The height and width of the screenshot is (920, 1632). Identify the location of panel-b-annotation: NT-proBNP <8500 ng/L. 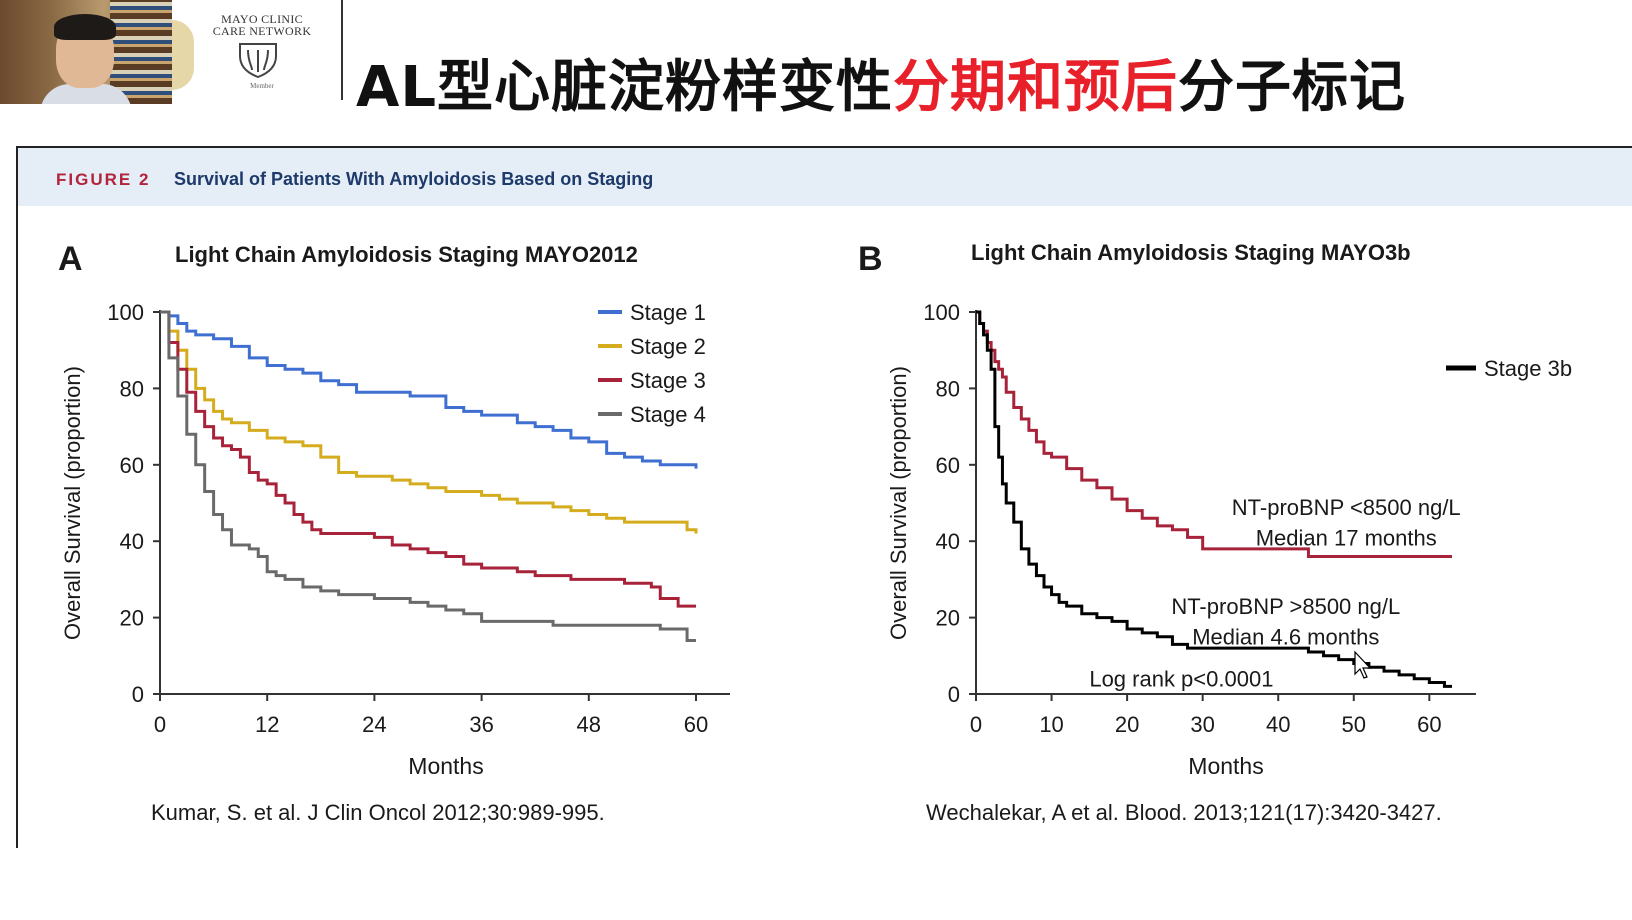
(1346, 507).